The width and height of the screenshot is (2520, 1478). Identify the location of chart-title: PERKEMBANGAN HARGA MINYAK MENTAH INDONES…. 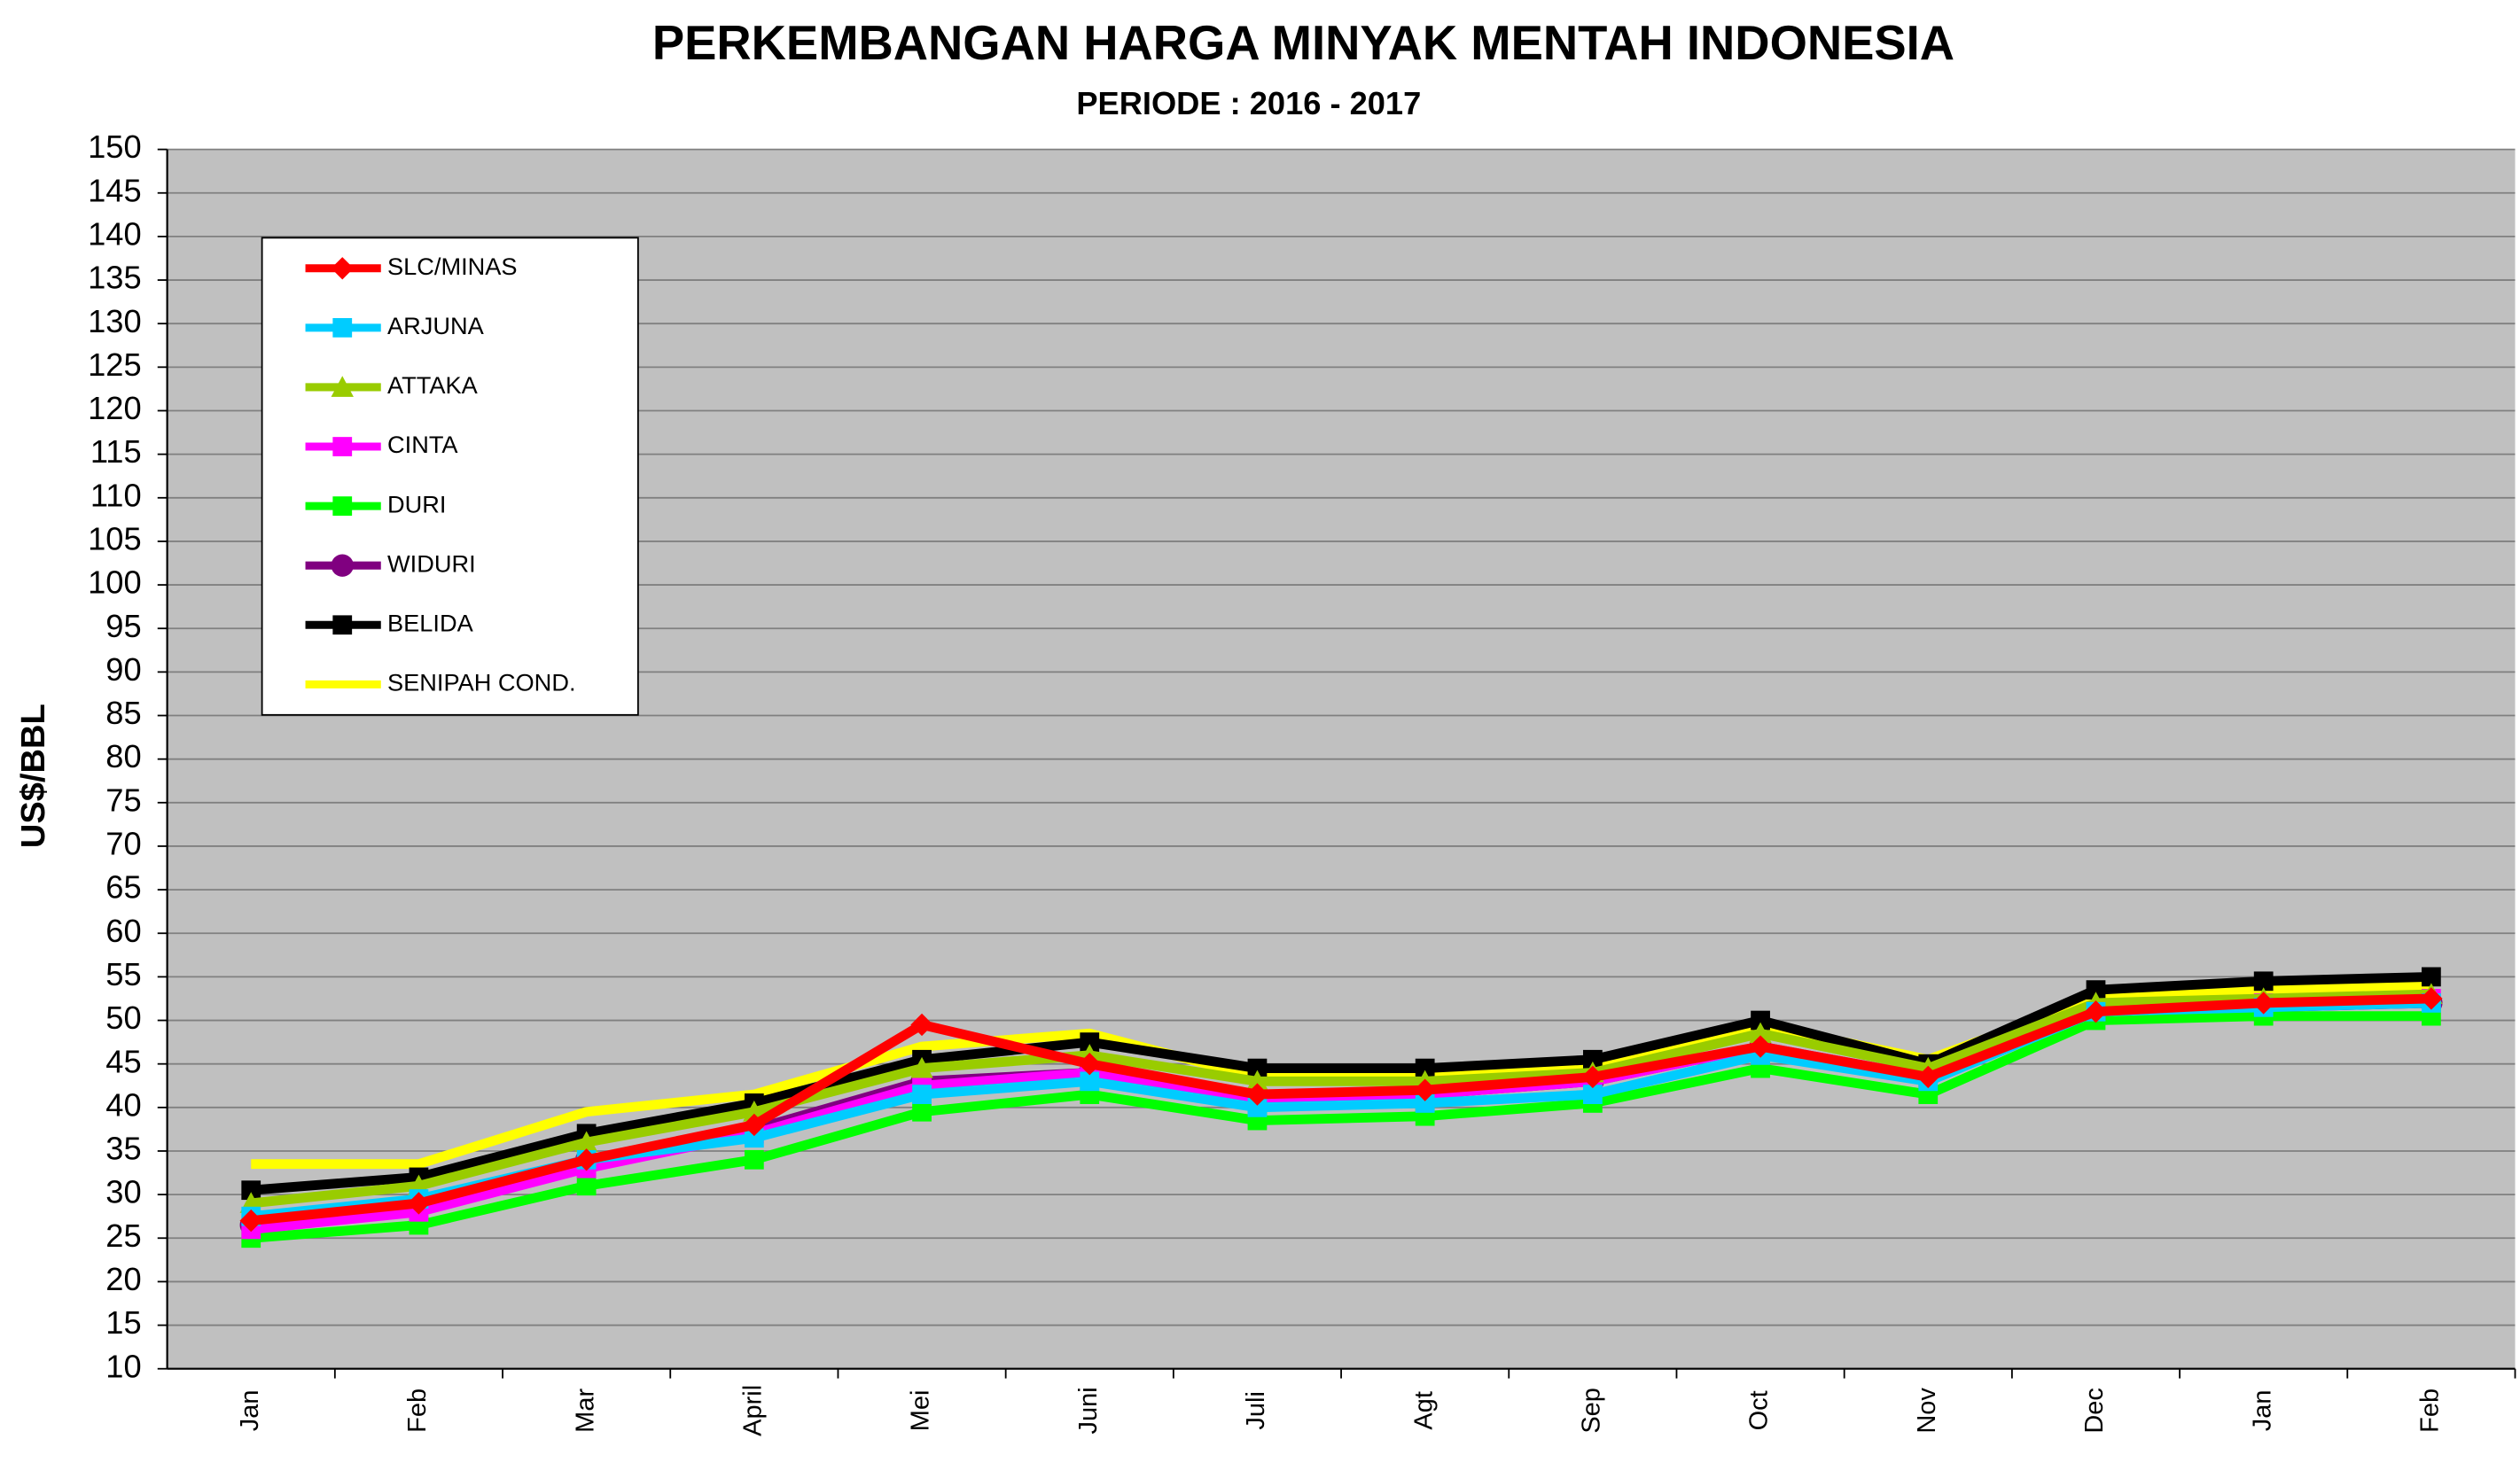
(1303, 43).